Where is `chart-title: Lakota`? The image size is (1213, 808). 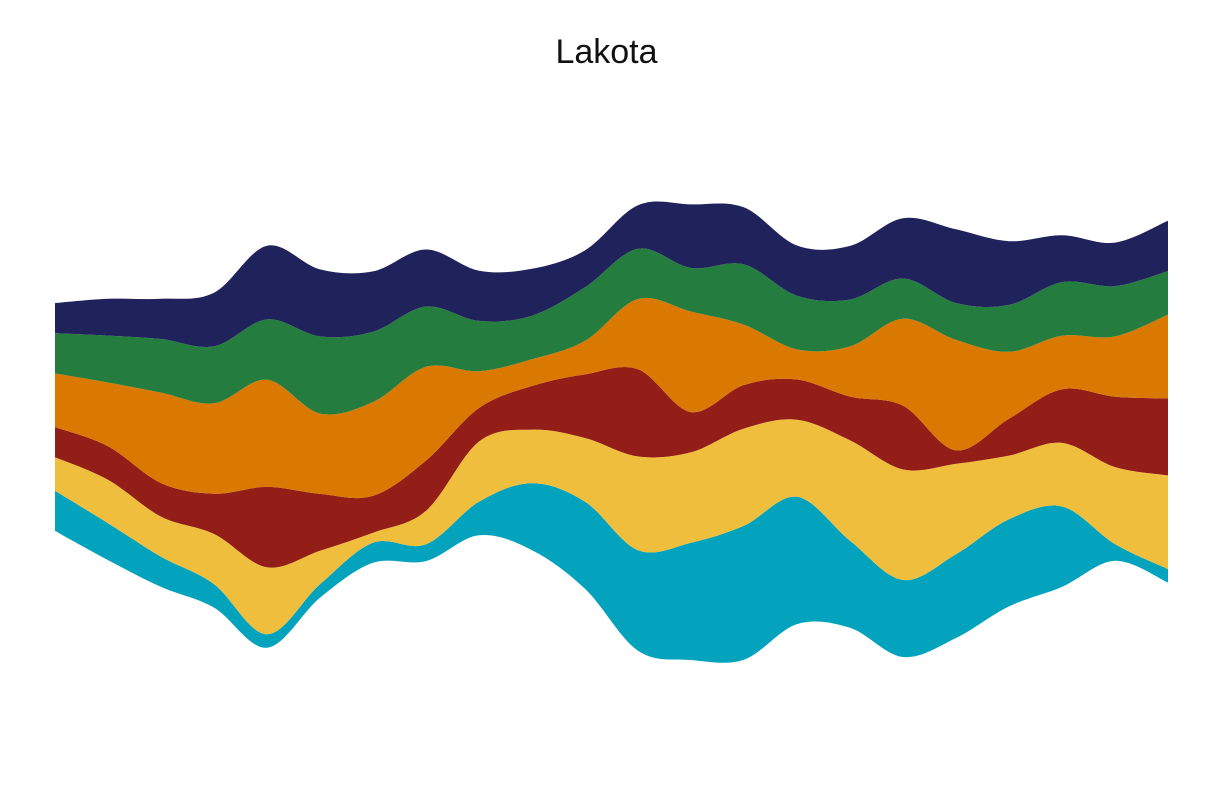 chart-title: Lakota is located at coordinates (606, 52).